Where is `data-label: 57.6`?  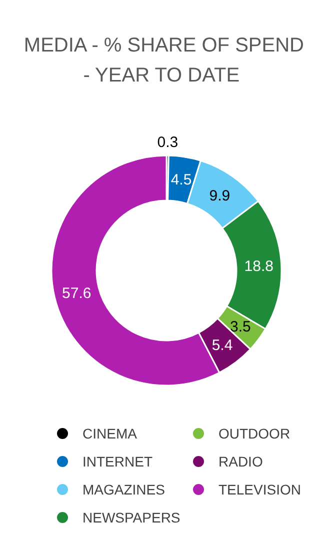
data-label: 57.6 is located at coordinates (77, 293).